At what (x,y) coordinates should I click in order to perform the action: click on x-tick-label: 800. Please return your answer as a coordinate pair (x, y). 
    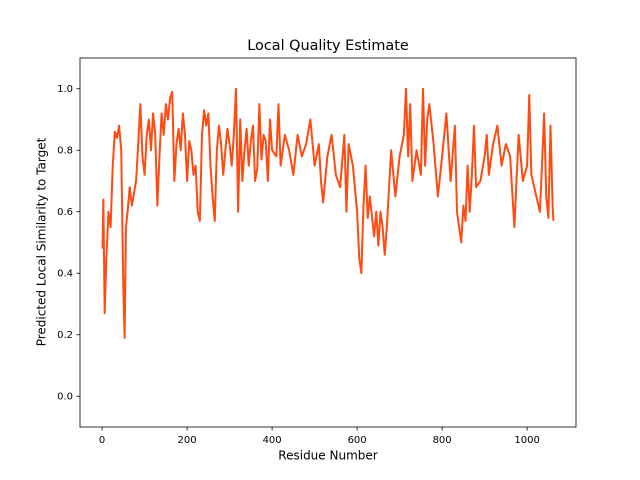
    Looking at the image, I should click on (442, 440).